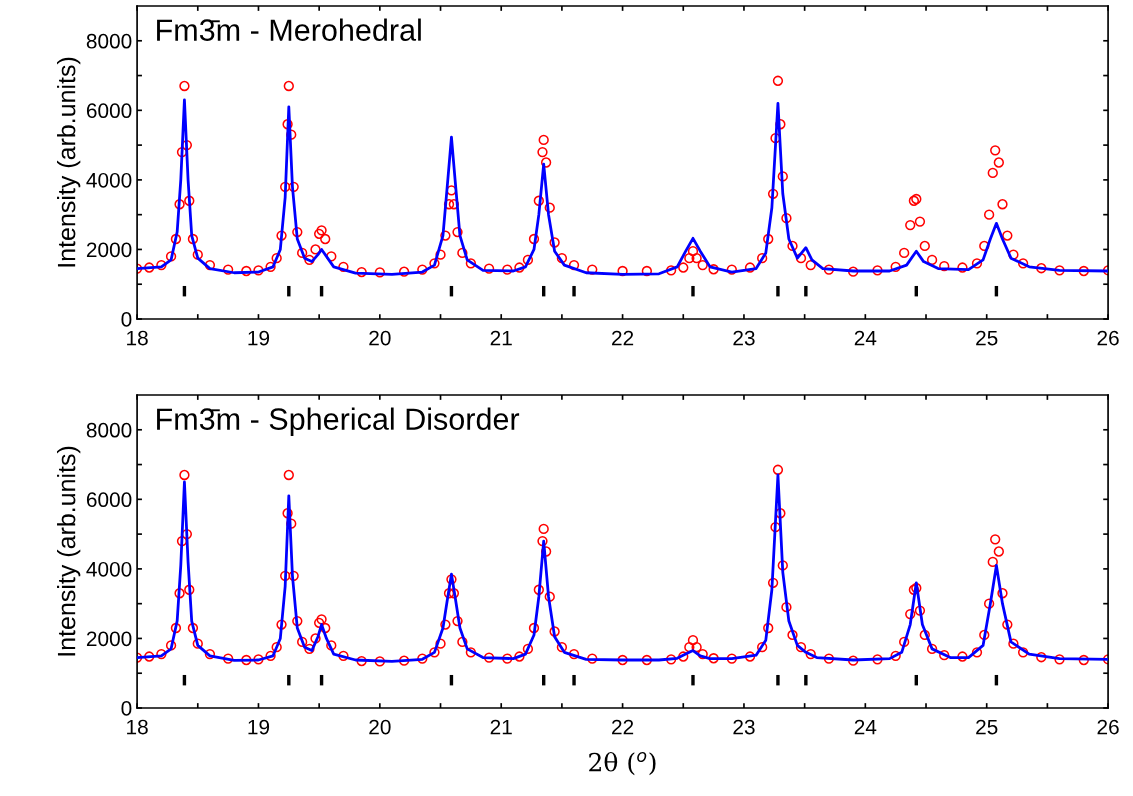  I want to click on chart-title: Fm3̄m - Merohedral, so click(289, 29).